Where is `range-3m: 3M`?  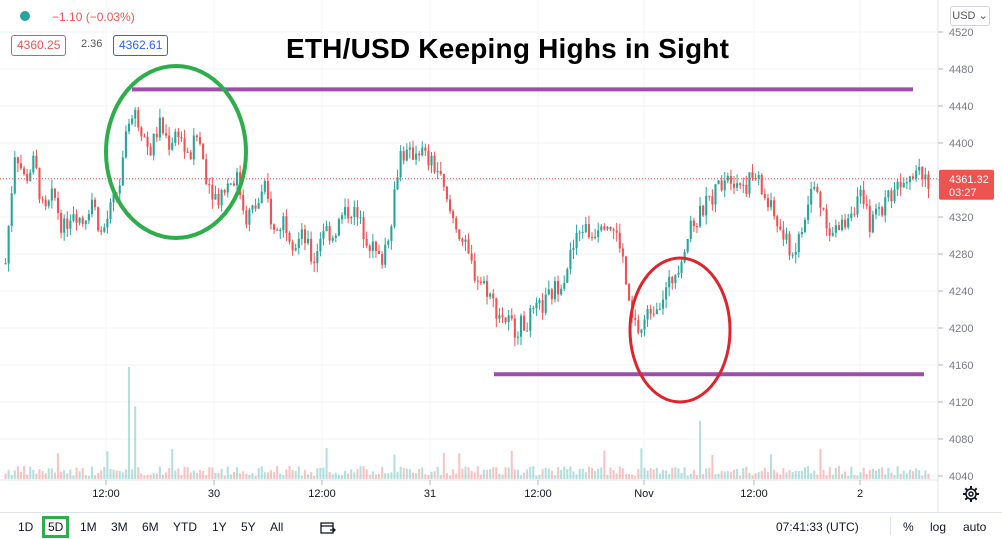 range-3m: 3M is located at coordinates (119, 527).